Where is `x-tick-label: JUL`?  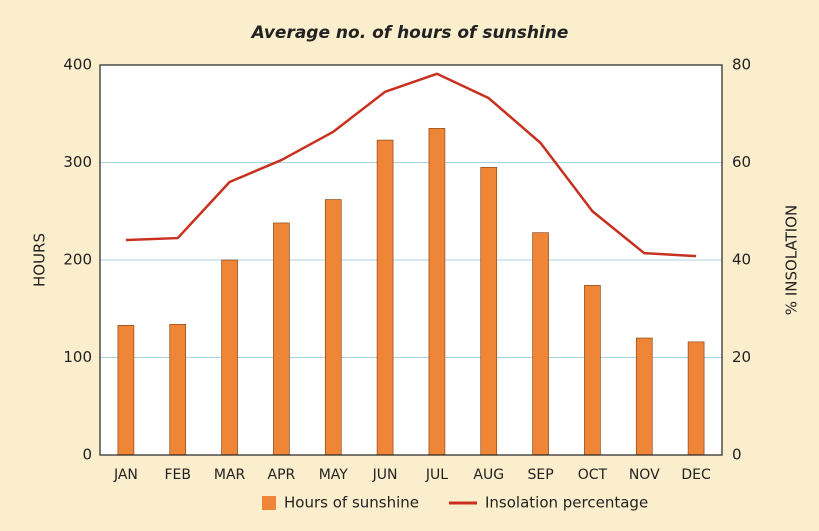 x-tick-label: JUL is located at coordinates (436, 475).